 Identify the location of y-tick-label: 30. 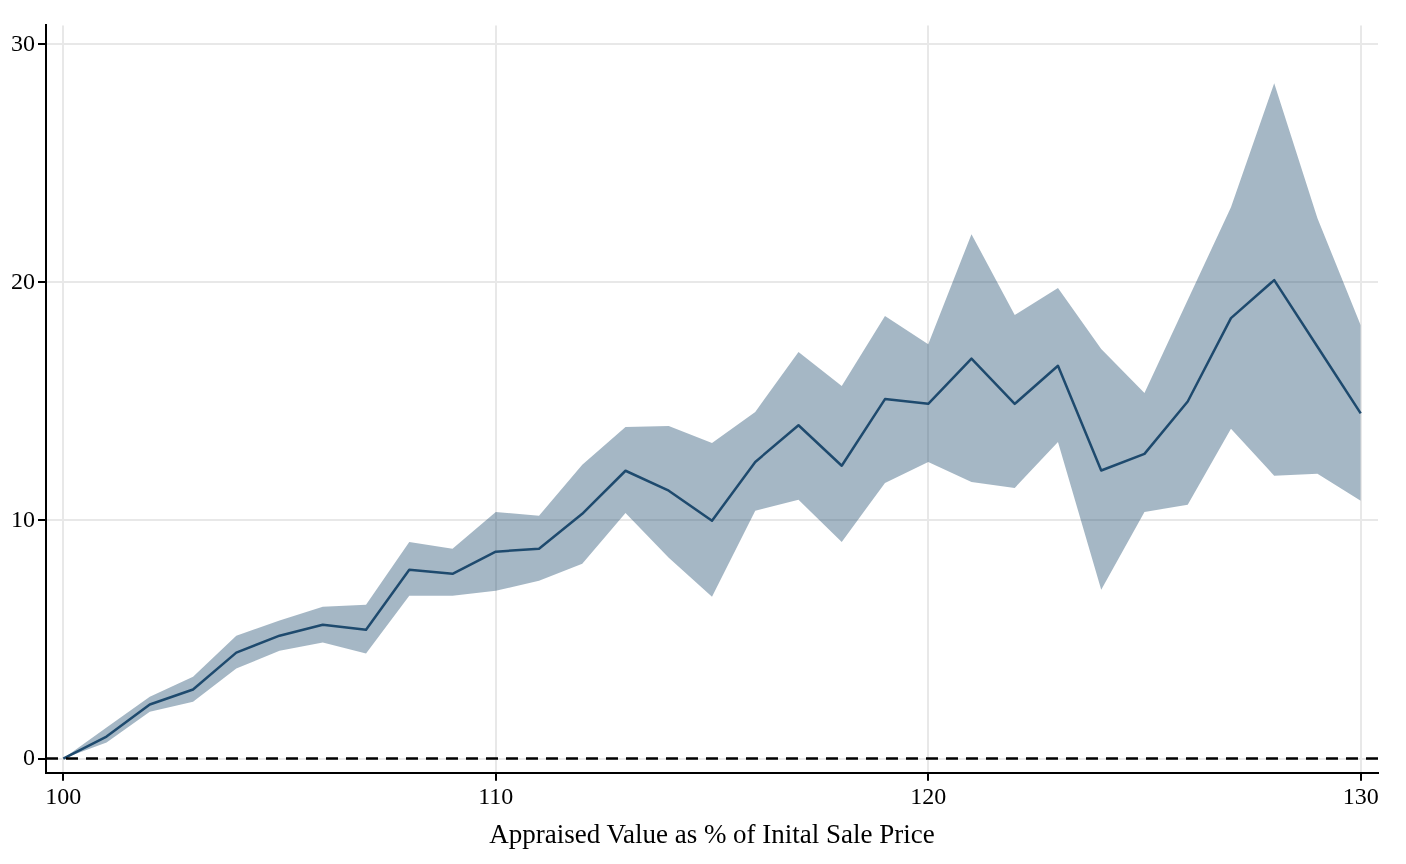
(23, 42).